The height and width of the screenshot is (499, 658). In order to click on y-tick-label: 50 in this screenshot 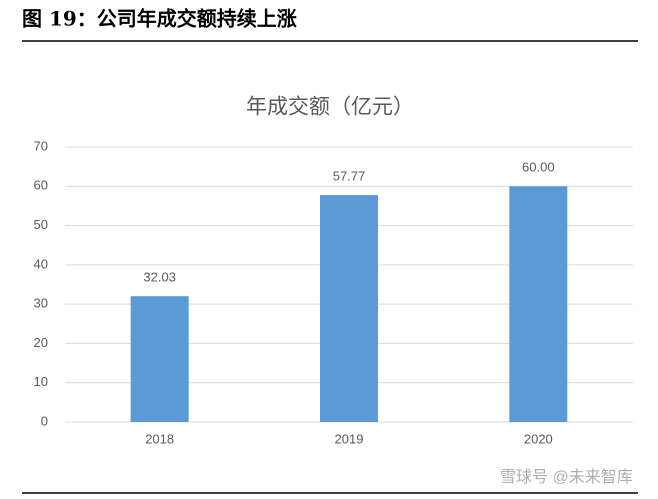, I will do `click(41, 224)`.